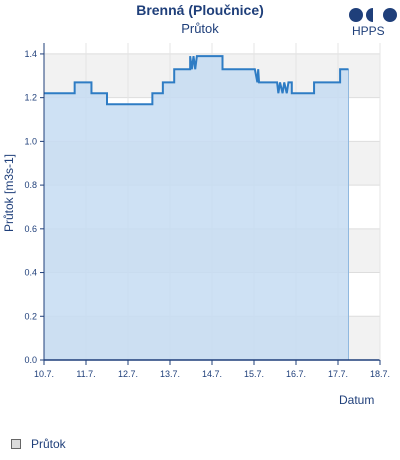  What do you see at coordinates (254, 374) in the screenshot?
I see `x-tick-label: 15.7.` at bounding box center [254, 374].